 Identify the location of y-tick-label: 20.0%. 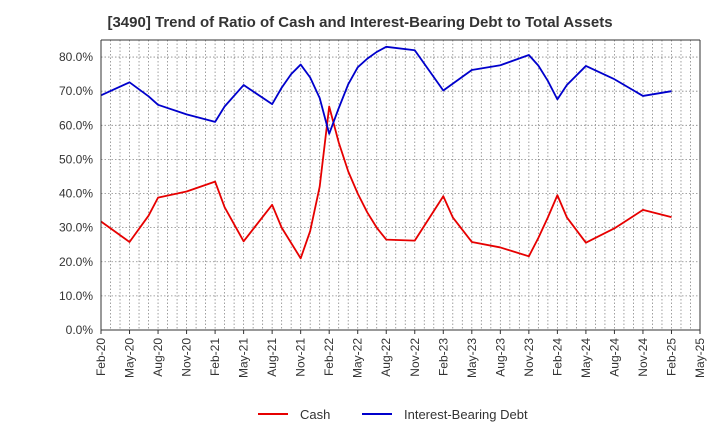
(76, 262).